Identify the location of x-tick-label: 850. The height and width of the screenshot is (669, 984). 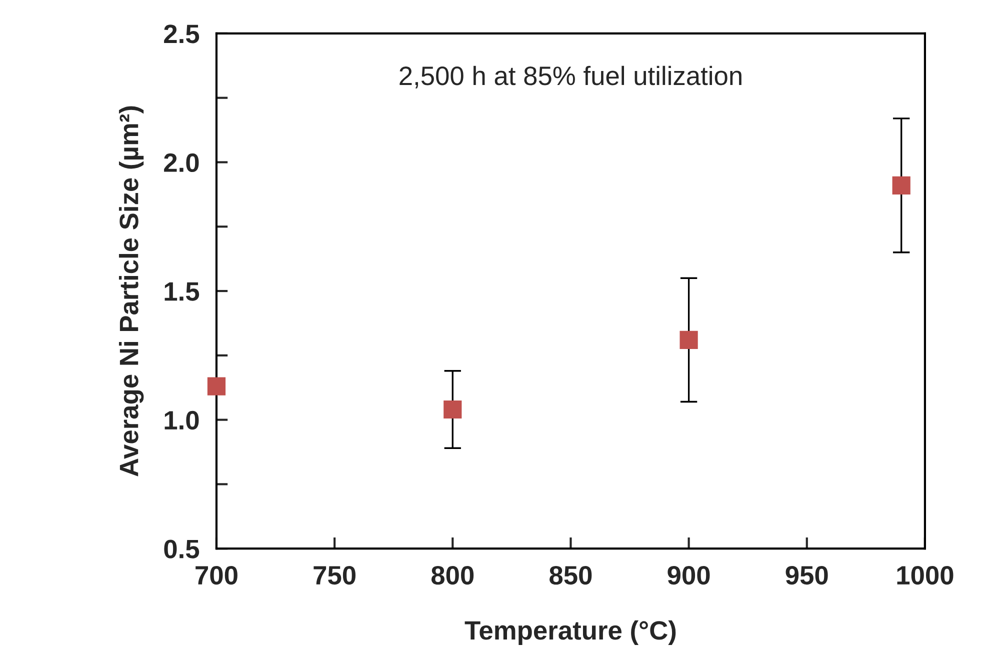
(571, 575).